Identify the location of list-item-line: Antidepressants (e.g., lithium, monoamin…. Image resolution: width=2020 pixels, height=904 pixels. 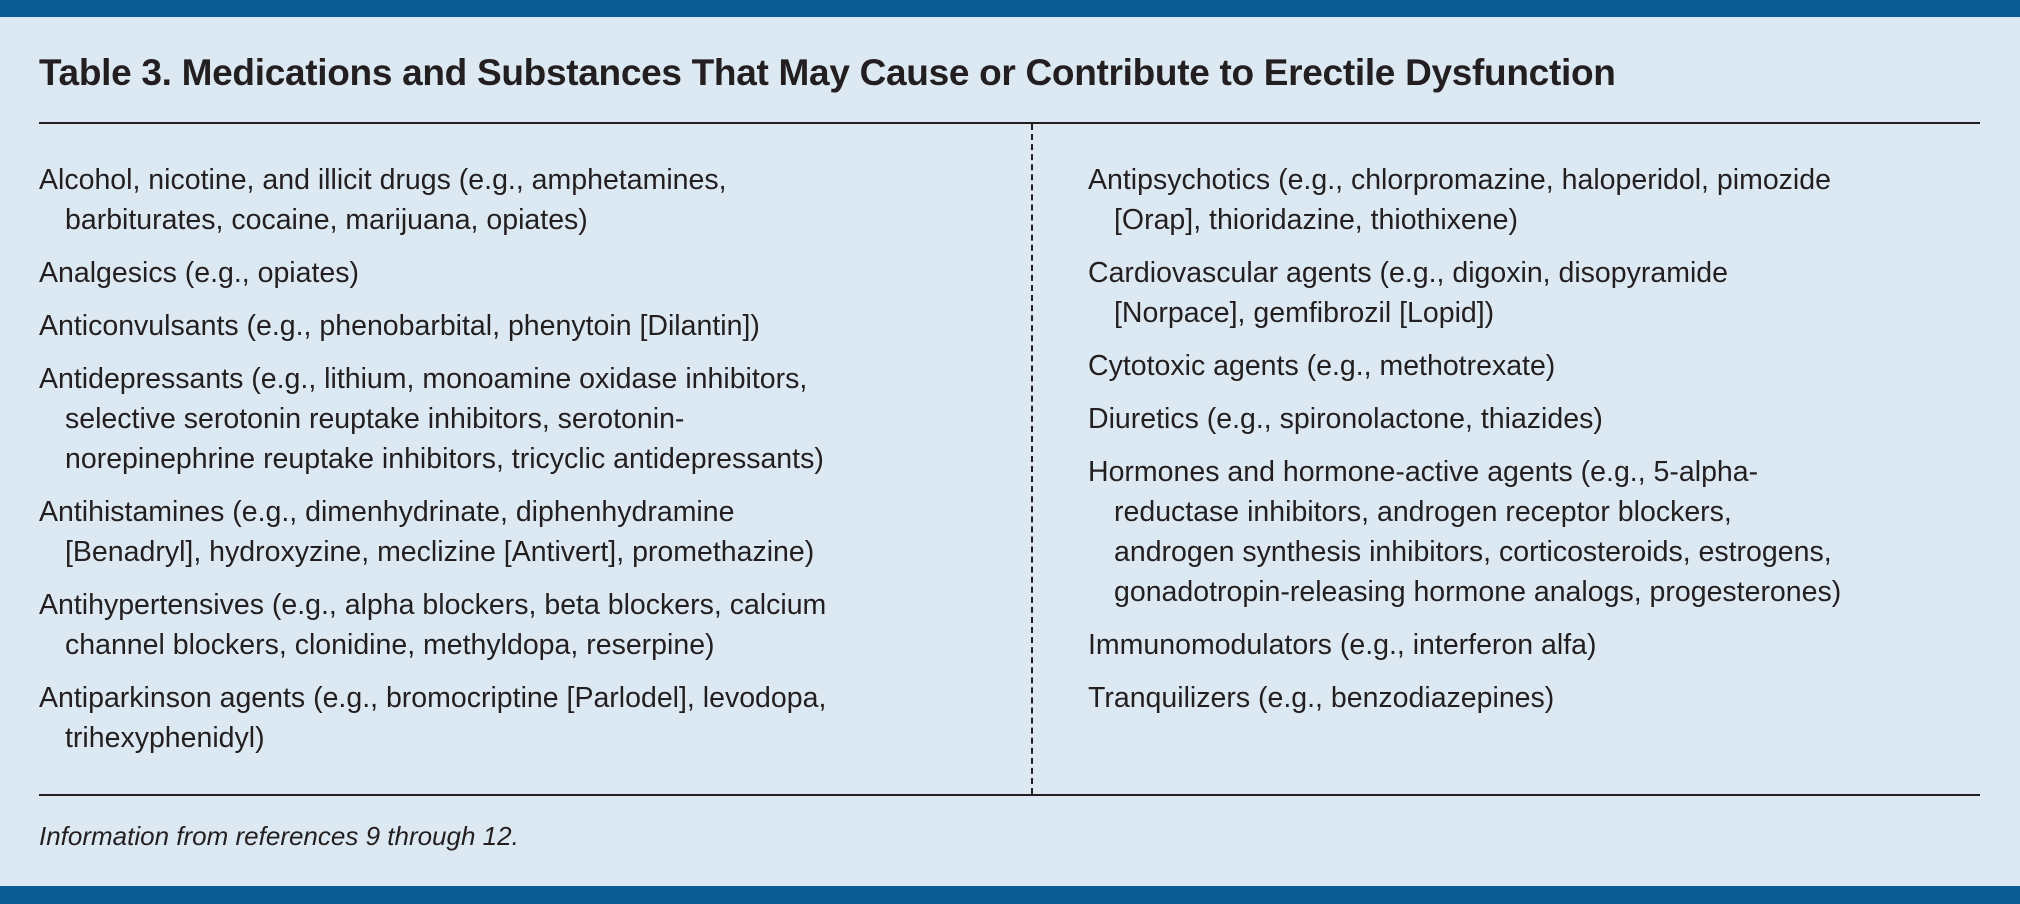
(423, 379).